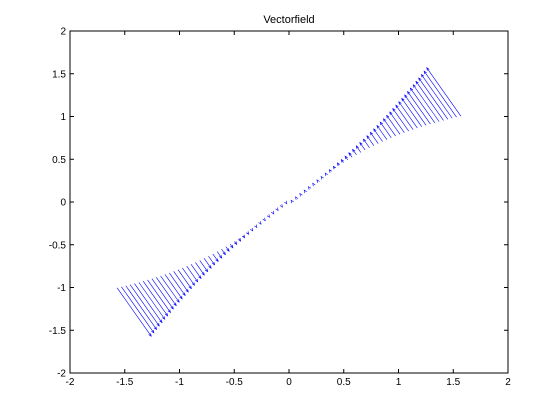  Describe the element at coordinates (235, 382) in the screenshot. I see `x-tick-label: -0.5` at that location.